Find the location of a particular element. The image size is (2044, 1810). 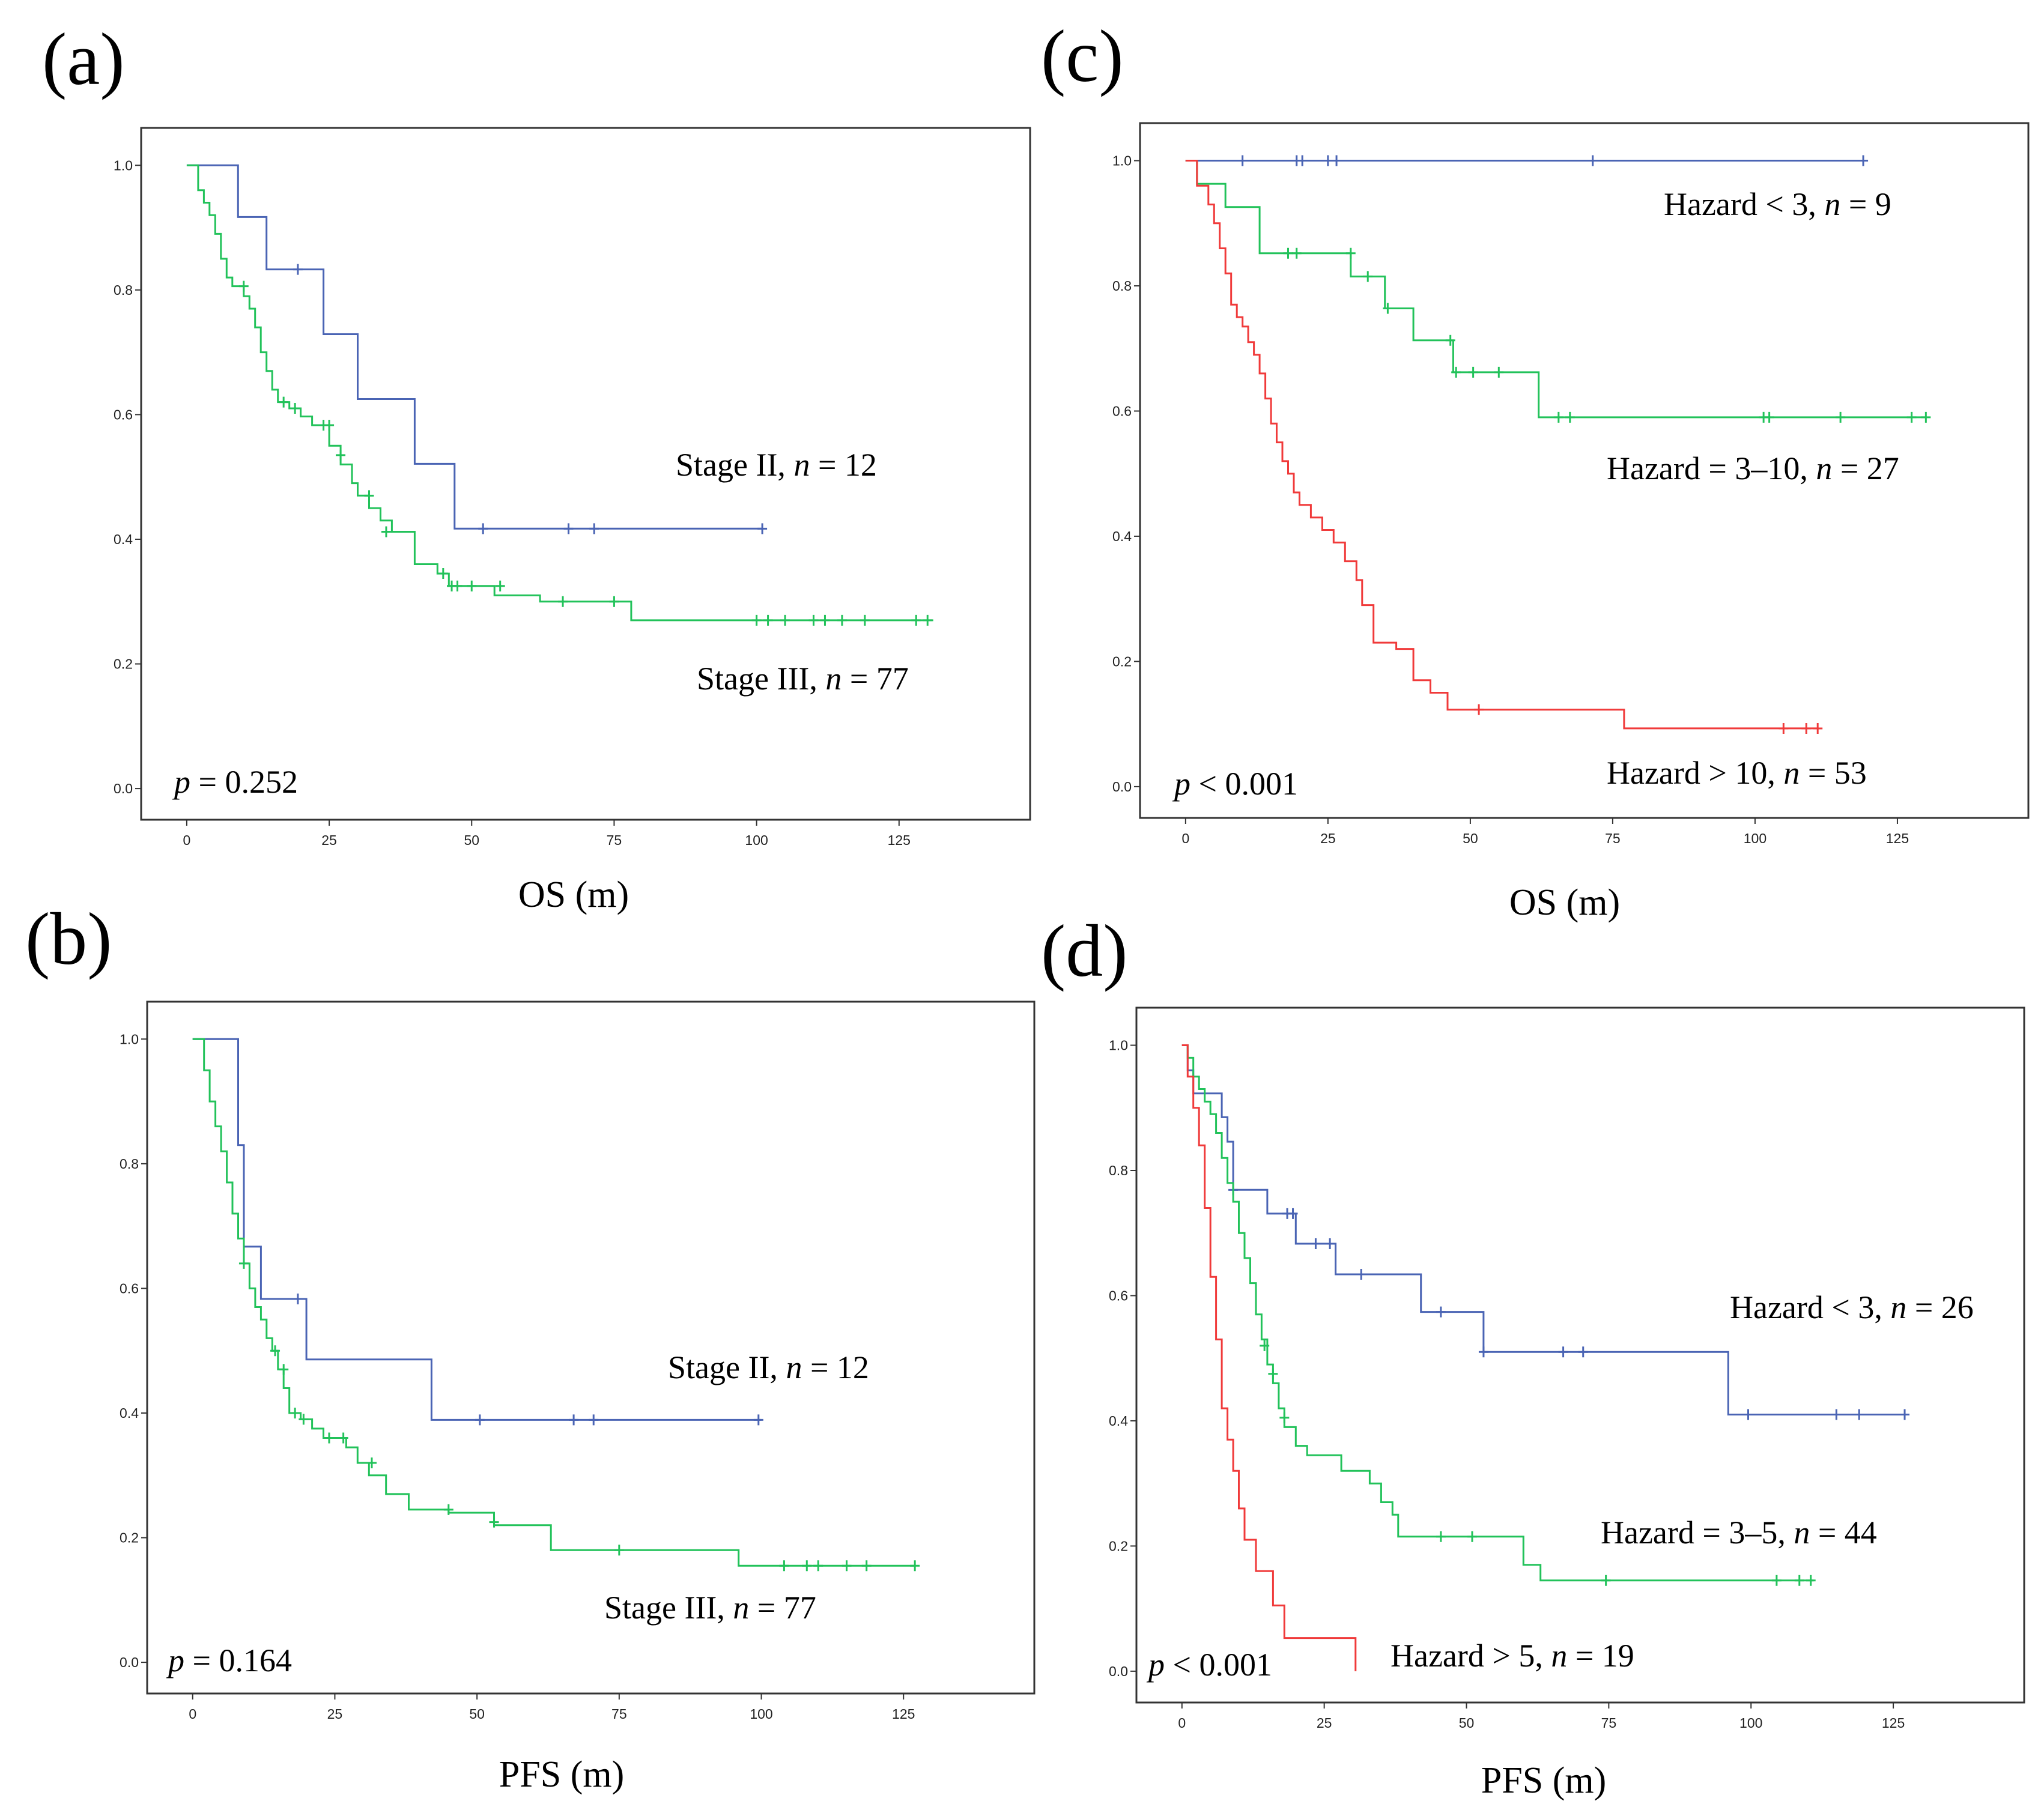

series-label-1: Stage II, n = 12 is located at coordinates (776, 465).